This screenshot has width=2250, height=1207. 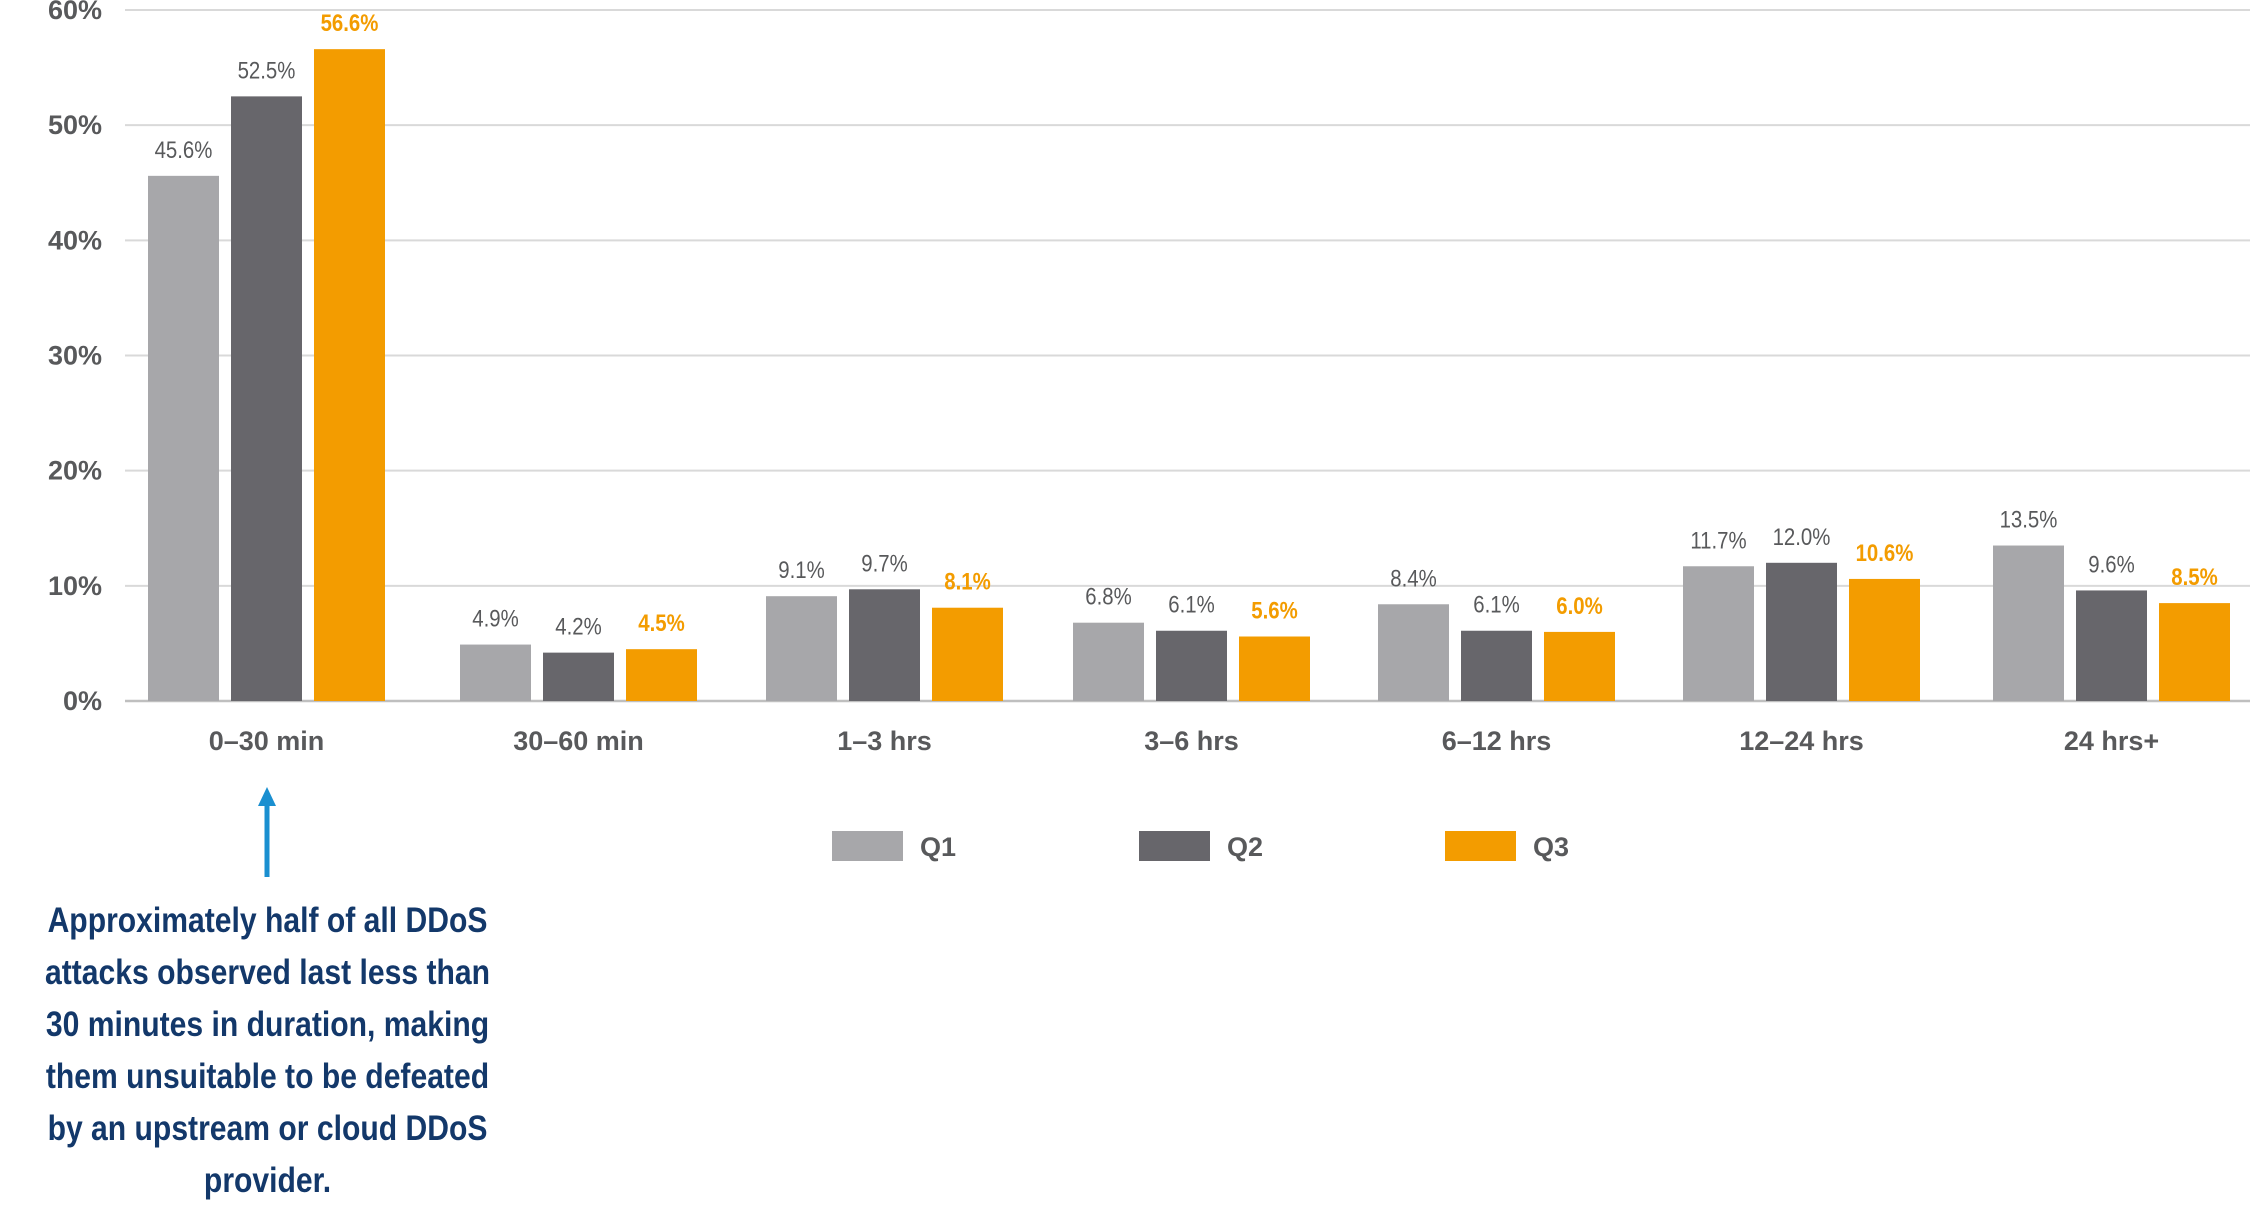 I want to click on legend-swatch-q2, so click(x=1174, y=846).